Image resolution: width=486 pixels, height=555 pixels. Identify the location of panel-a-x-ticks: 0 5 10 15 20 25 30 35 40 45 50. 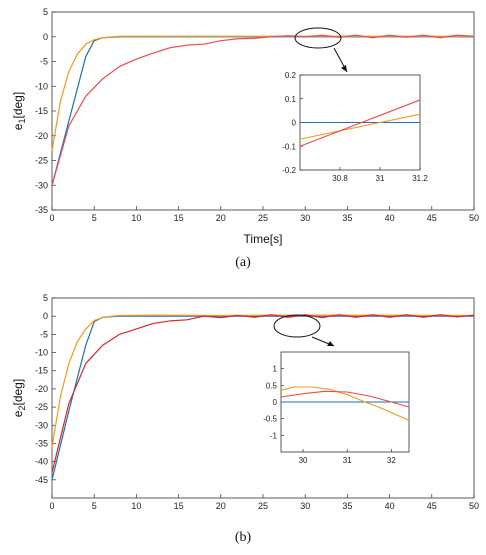
(264, 214).